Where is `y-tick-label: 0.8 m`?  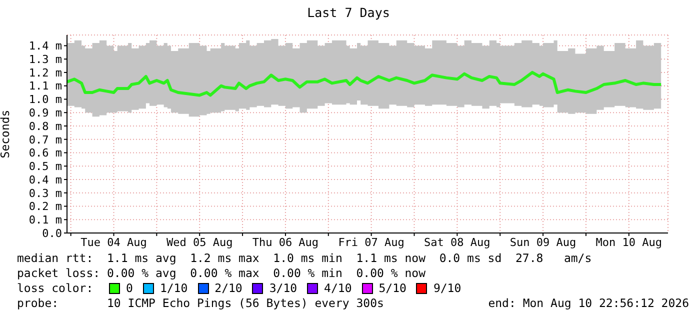 y-tick-label: 0.8 m is located at coordinates (45, 126).